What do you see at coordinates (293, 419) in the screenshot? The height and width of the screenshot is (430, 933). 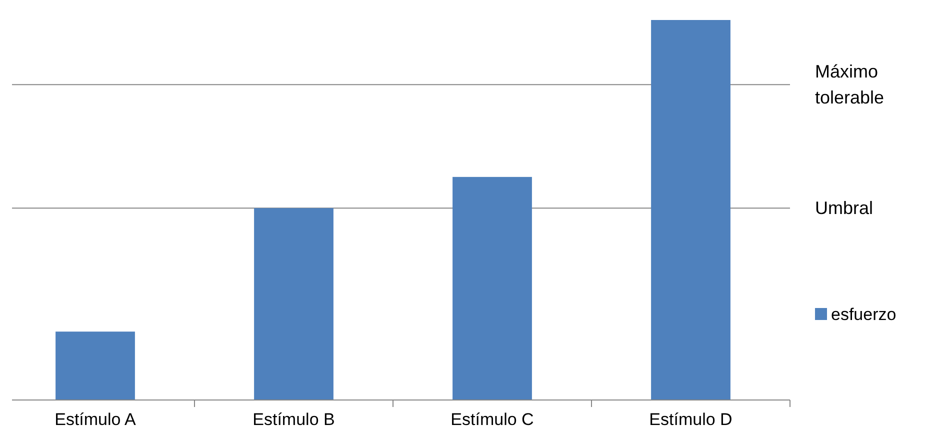 I see `x-tick-label: Estímulo B` at bounding box center [293, 419].